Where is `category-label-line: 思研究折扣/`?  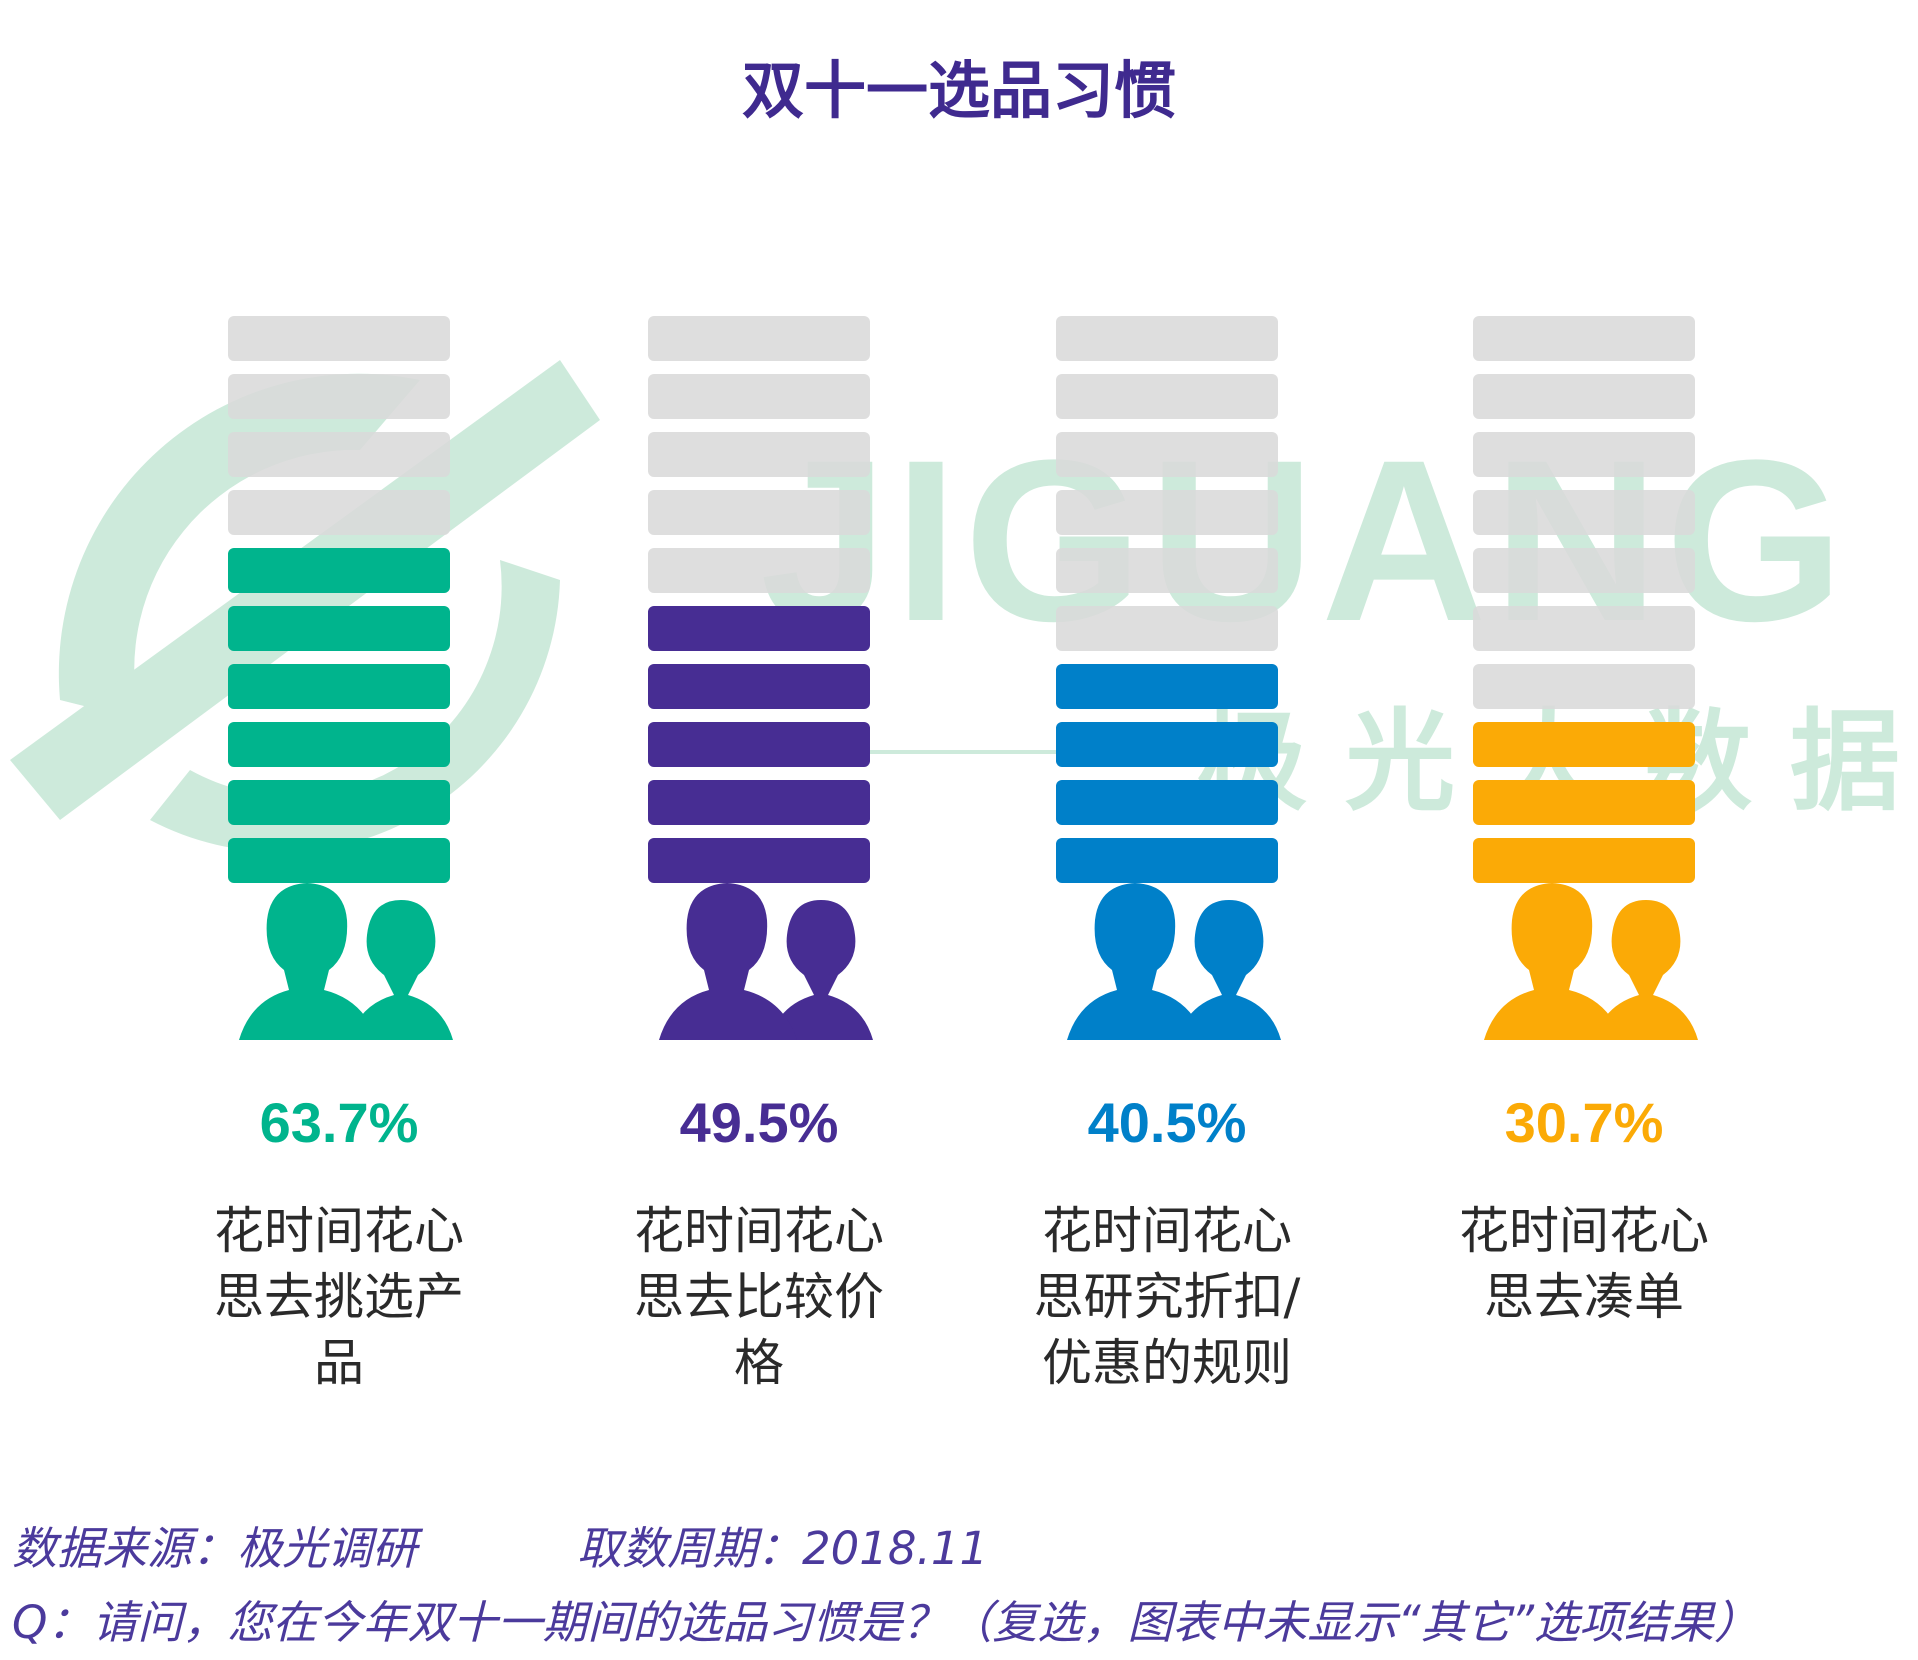 category-label-line: 思研究折扣/ is located at coordinates (1167, 1297).